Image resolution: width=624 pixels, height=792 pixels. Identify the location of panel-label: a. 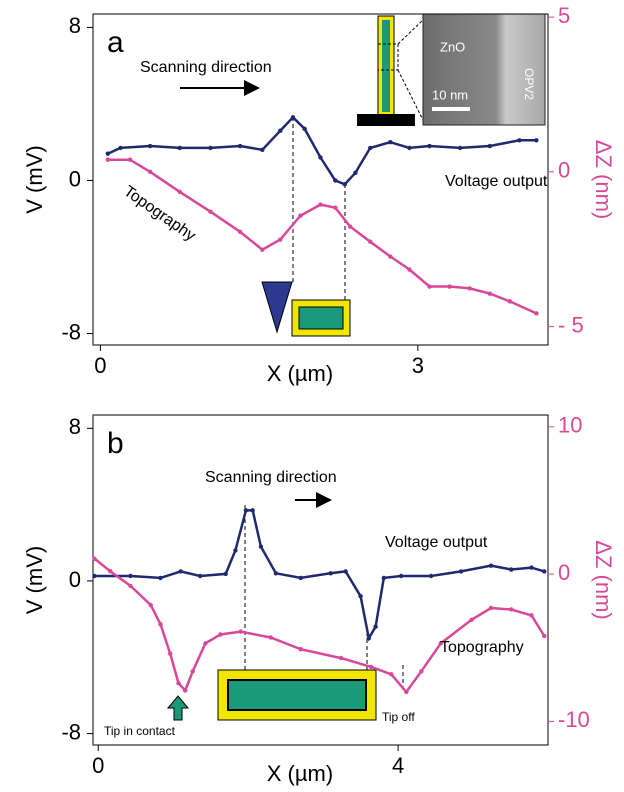
(115, 42).